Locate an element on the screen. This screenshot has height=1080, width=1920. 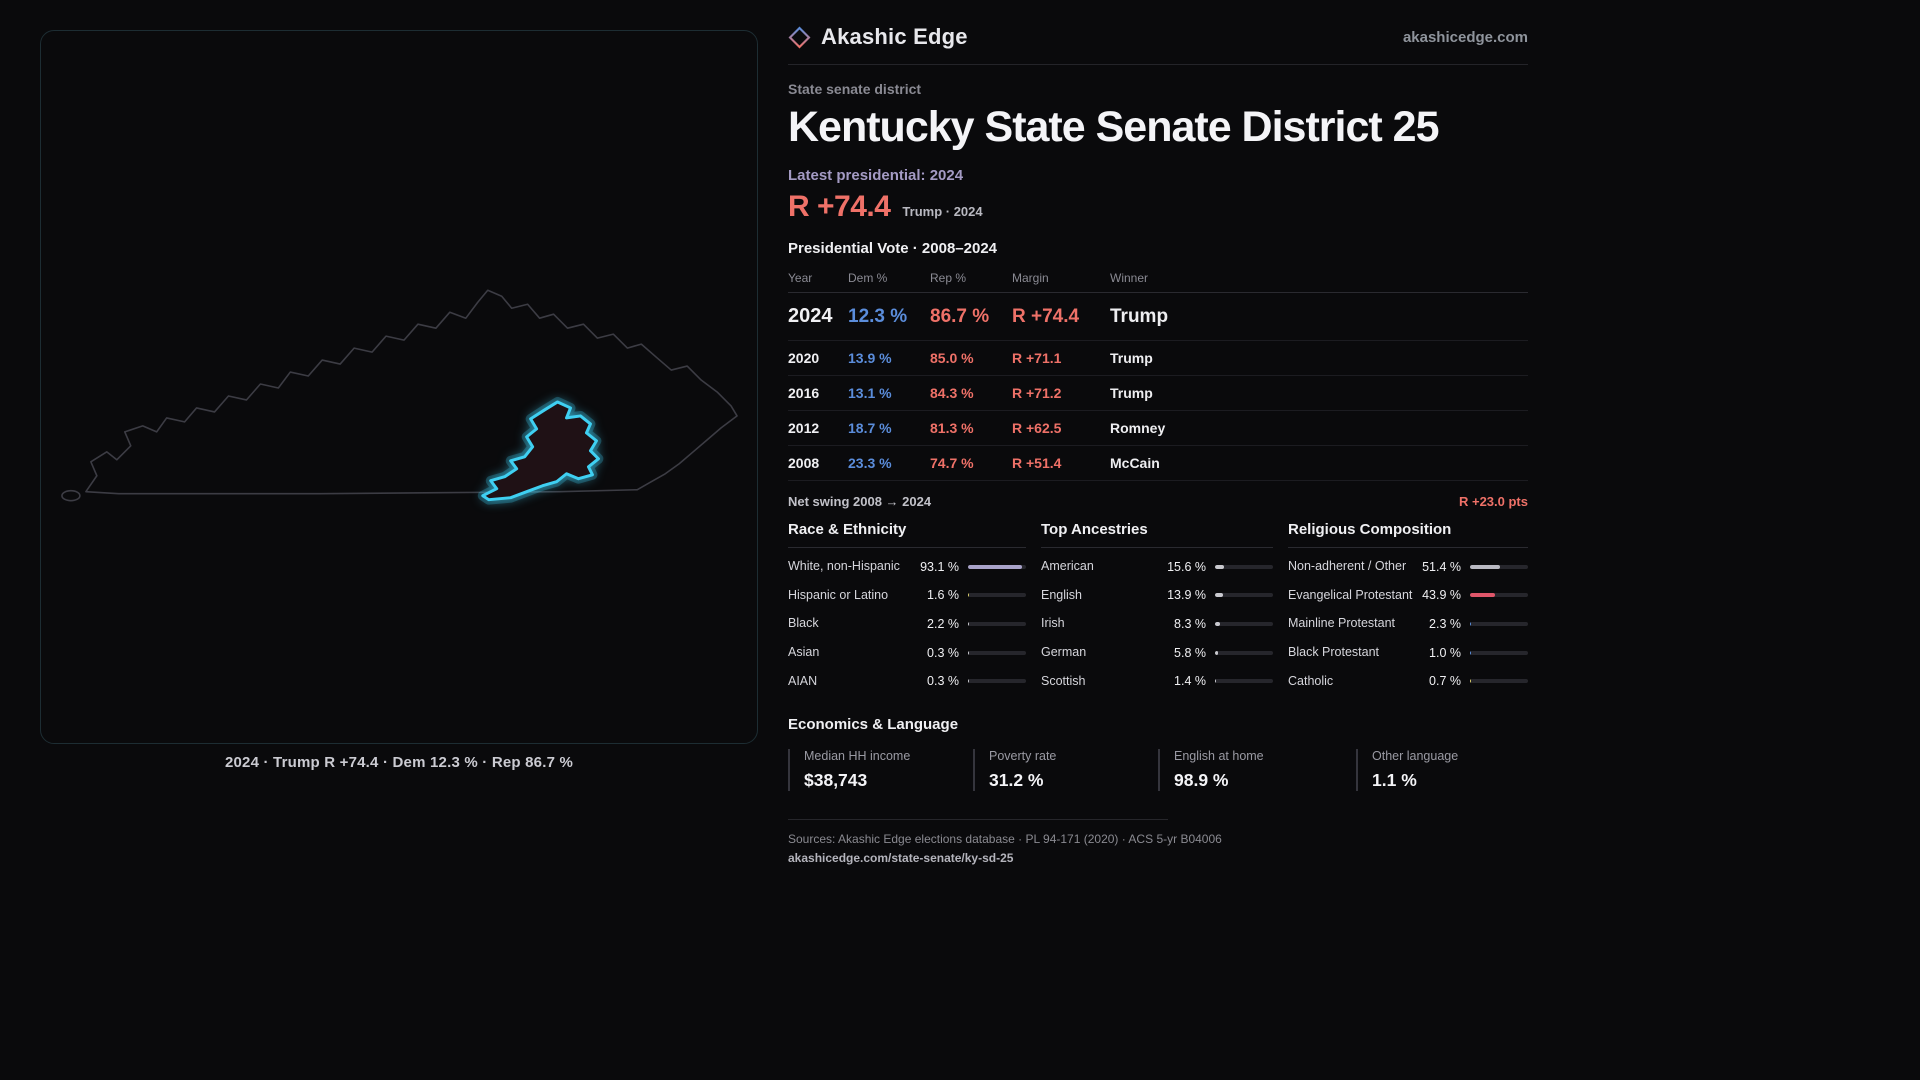
swing-label: Net swing 2008 → 2024 is located at coordinates (860, 501).